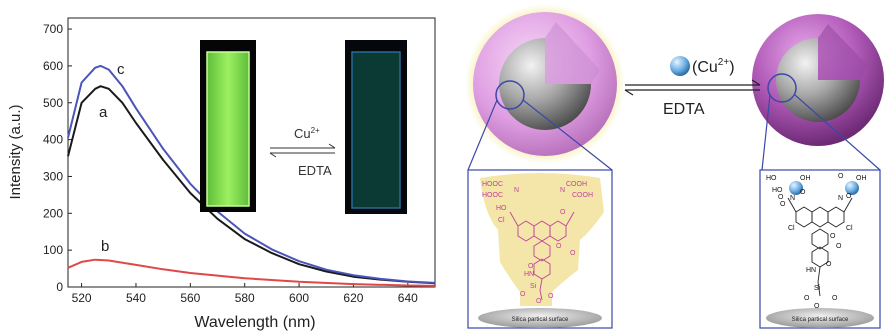  I want to click on inset-photo: Cu2+ EDTA, so click(303, 127).